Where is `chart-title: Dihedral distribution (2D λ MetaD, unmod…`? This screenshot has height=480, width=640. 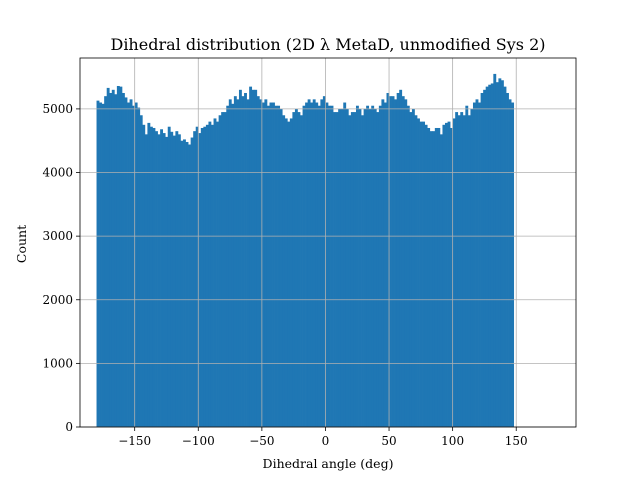
chart-title: Dihedral distribution (2D λ MetaD, unmod… is located at coordinates (327, 44).